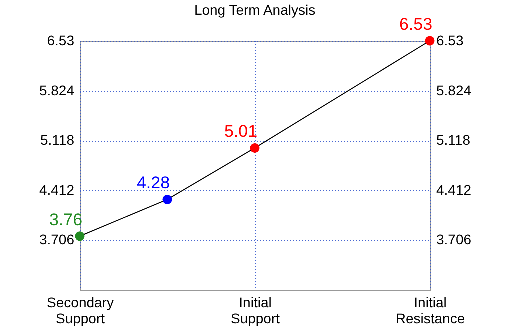  What do you see at coordinates (57, 240) in the screenshot?
I see `y-tick-label: 3.706` at bounding box center [57, 240].